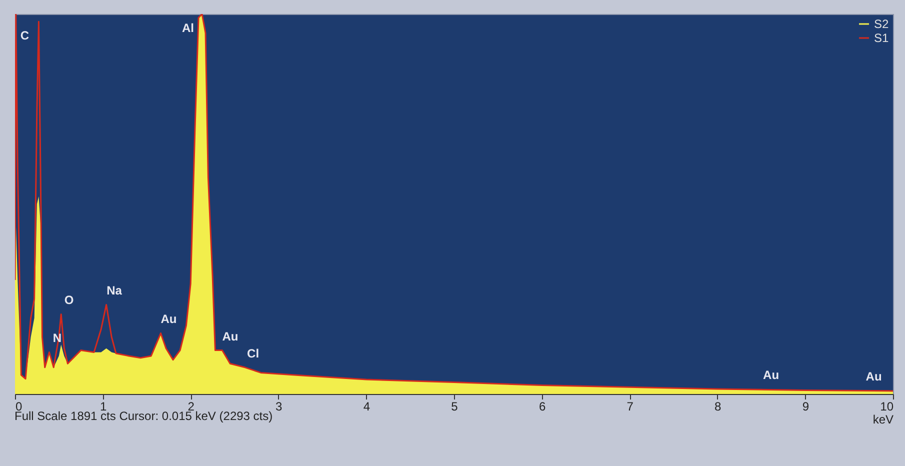  What do you see at coordinates (279, 407) in the screenshot?
I see `x-tick-label: 3` at bounding box center [279, 407].